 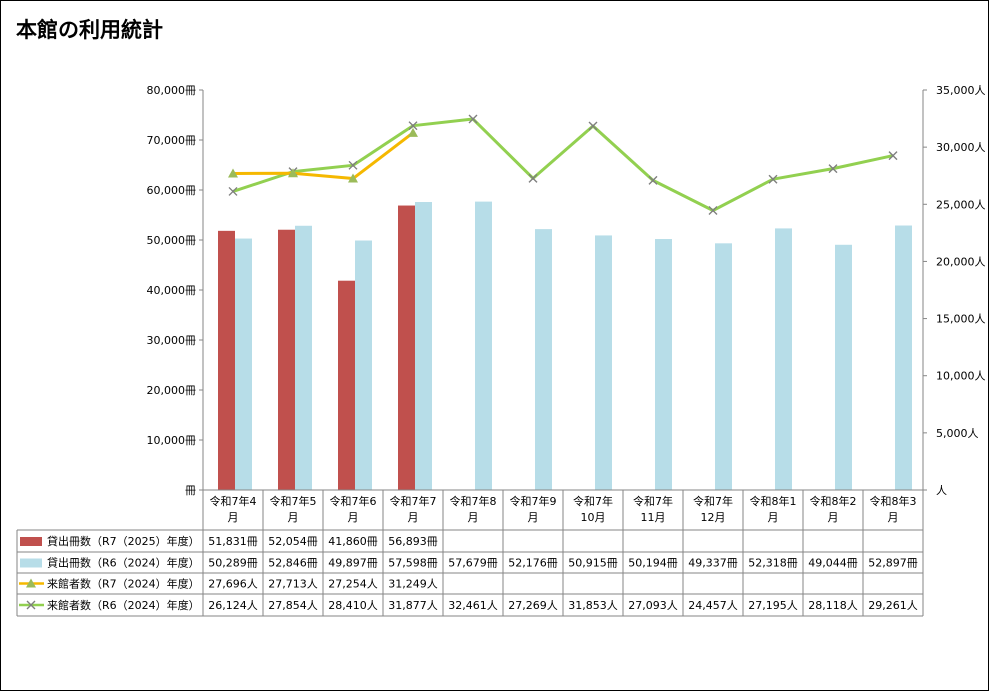 I want to click on legend-label: 来館者数（R7（2024）年度）, so click(x=123, y=584).